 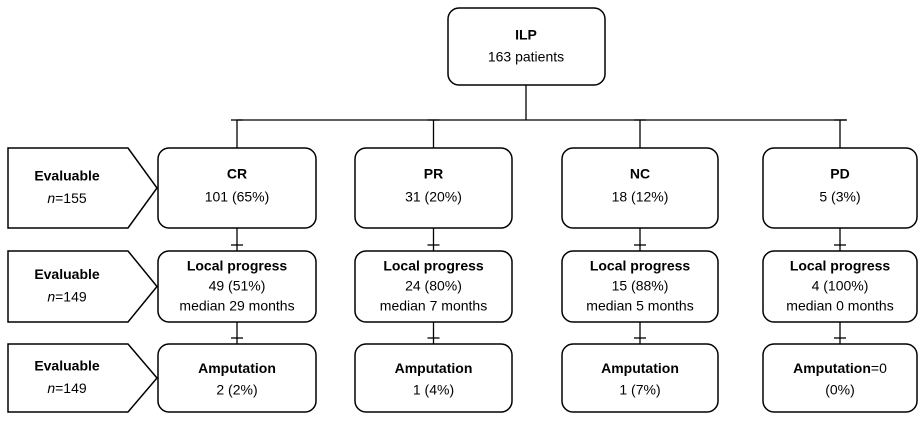 What do you see at coordinates (237, 174) in the screenshot?
I see `response-title: CR` at bounding box center [237, 174].